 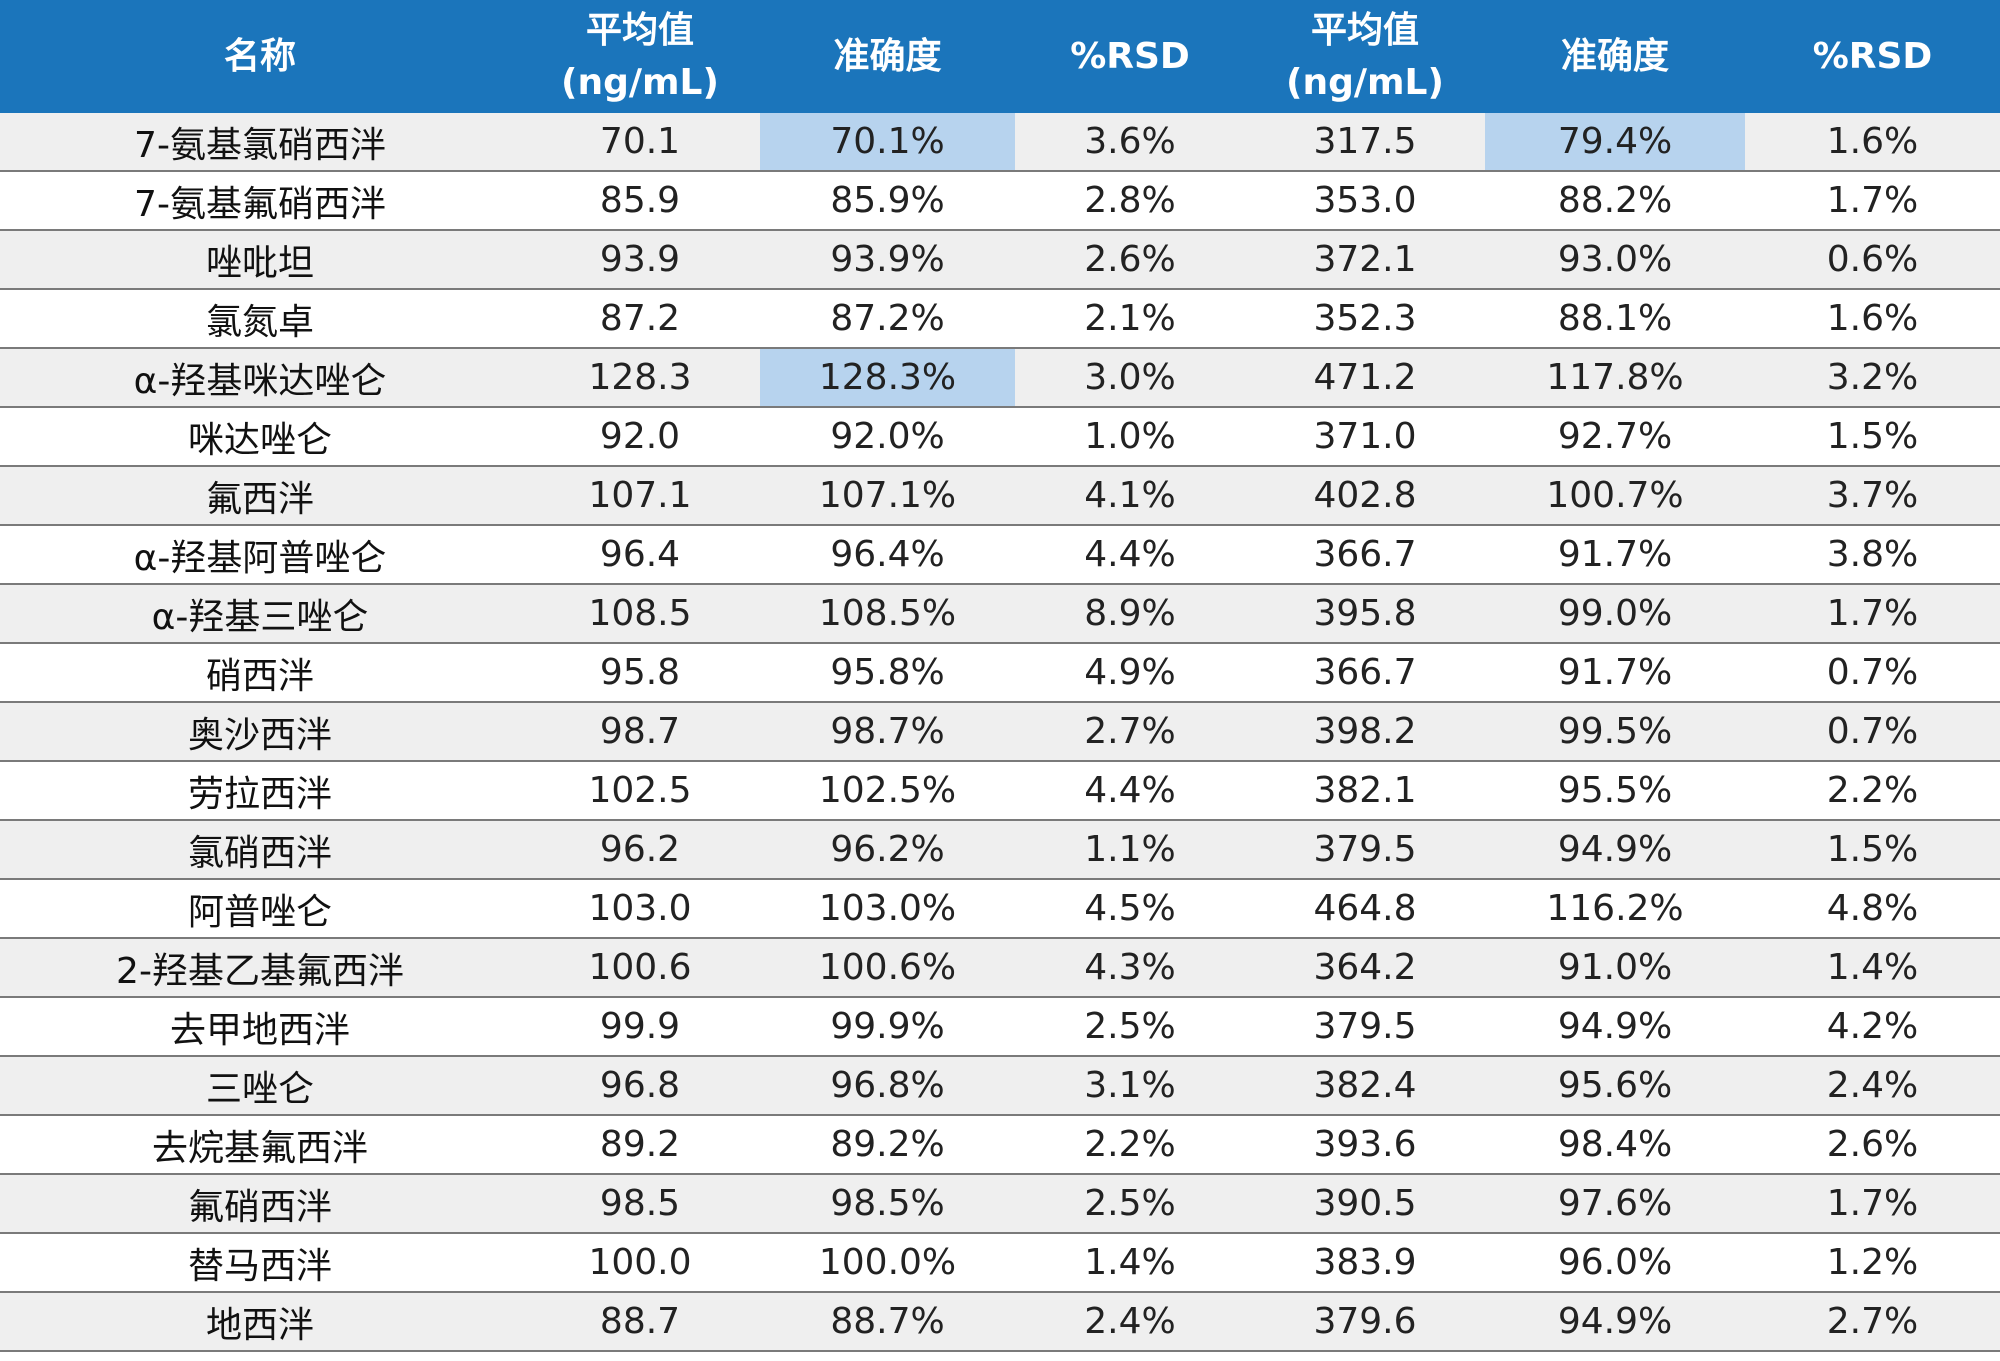 I want to click on accuracy-cell: 98.7%, so click(x=887, y=732).